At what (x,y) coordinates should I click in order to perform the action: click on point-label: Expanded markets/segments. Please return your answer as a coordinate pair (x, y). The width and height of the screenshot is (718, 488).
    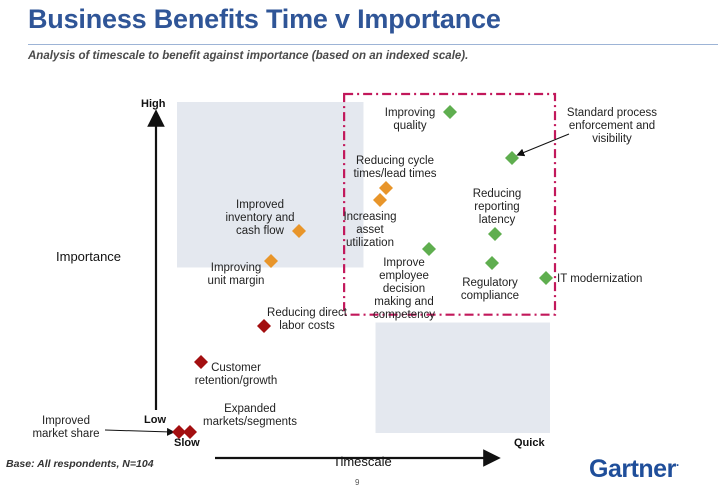
    Looking at the image, I should click on (250, 415).